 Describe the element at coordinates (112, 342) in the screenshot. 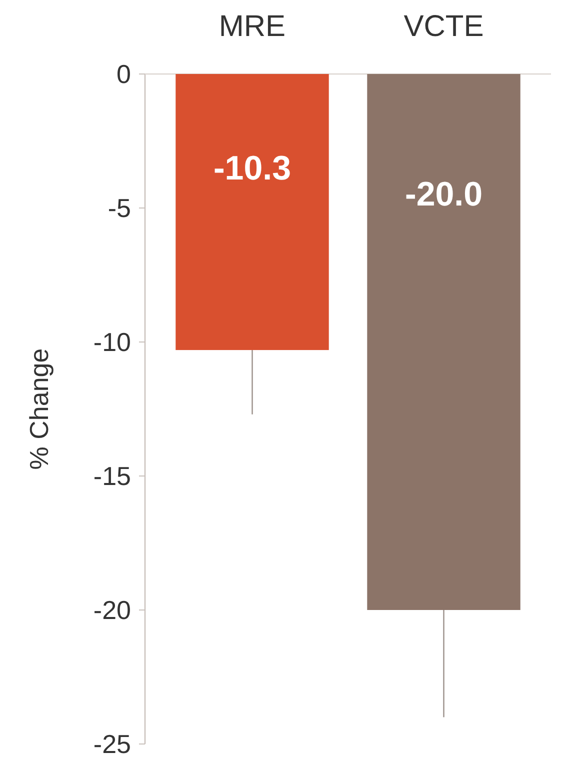

I see `y-tick-label: -10` at that location.